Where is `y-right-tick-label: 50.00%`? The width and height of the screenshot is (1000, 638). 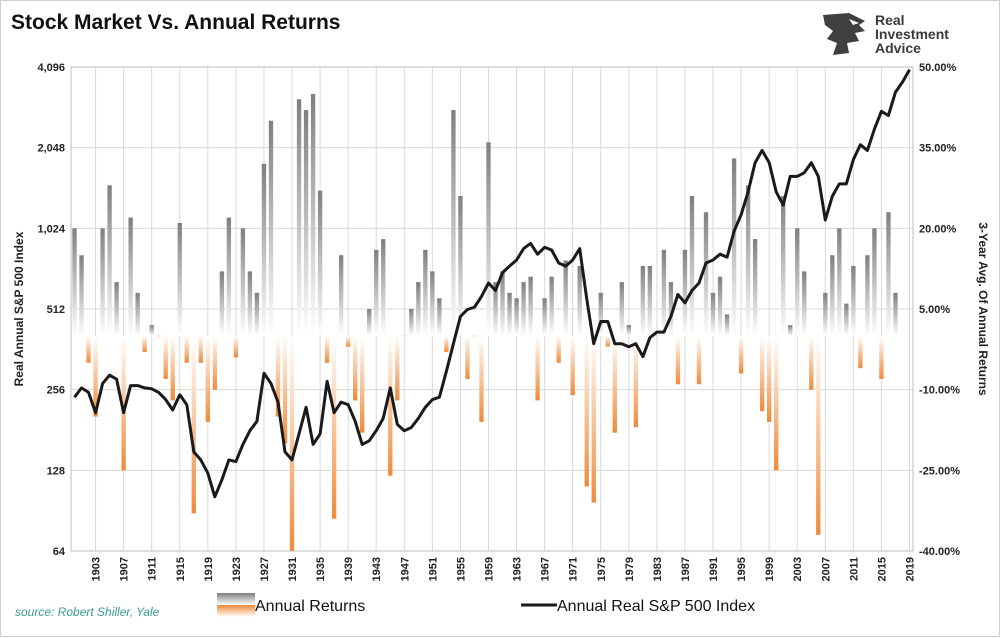
y-right-tick-label: 50.00% is located at coordinates (938, 68).